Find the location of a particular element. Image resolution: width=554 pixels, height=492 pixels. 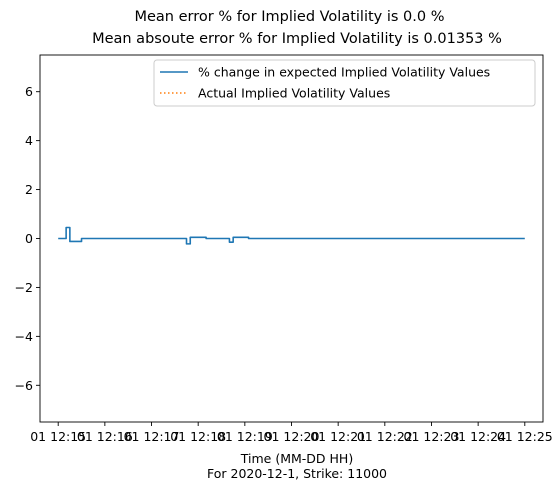

x-tick-label: 01 12:18 is located at coordinates (198, 436).